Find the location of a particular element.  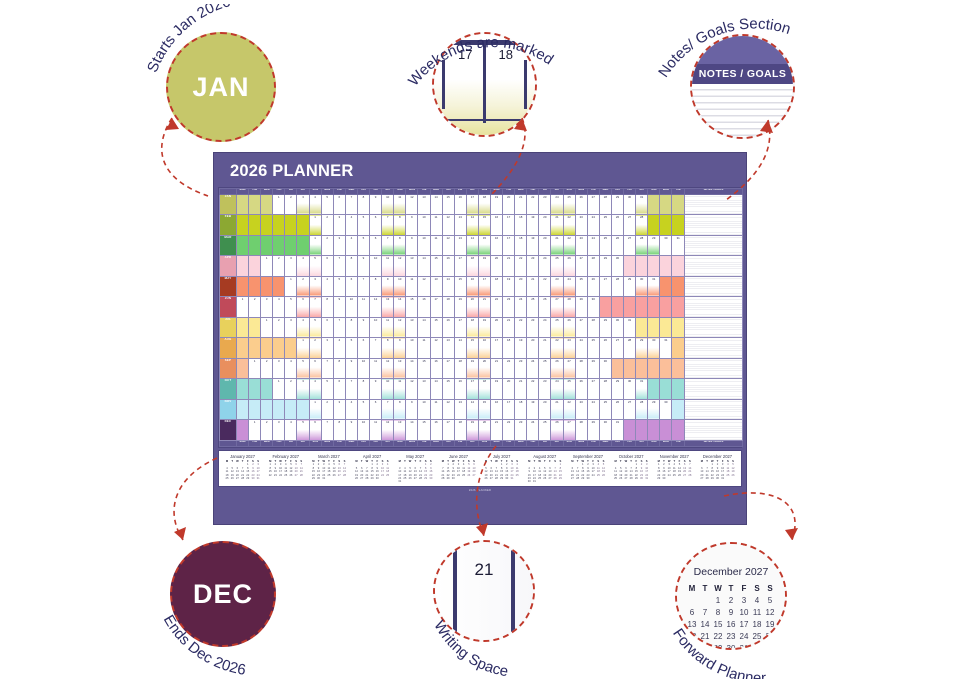

writing-space-bubble: 21 is located at coordinates (484, 591).